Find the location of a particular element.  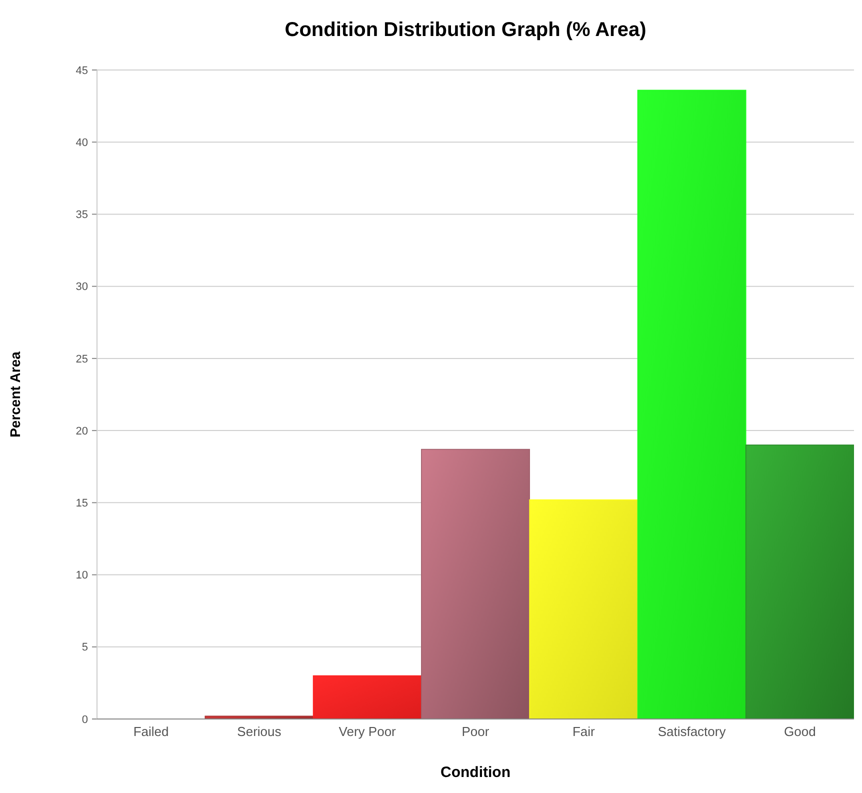

chart-title: Condition Distribution Graph (% Area) is located at coordinates (465, 30).